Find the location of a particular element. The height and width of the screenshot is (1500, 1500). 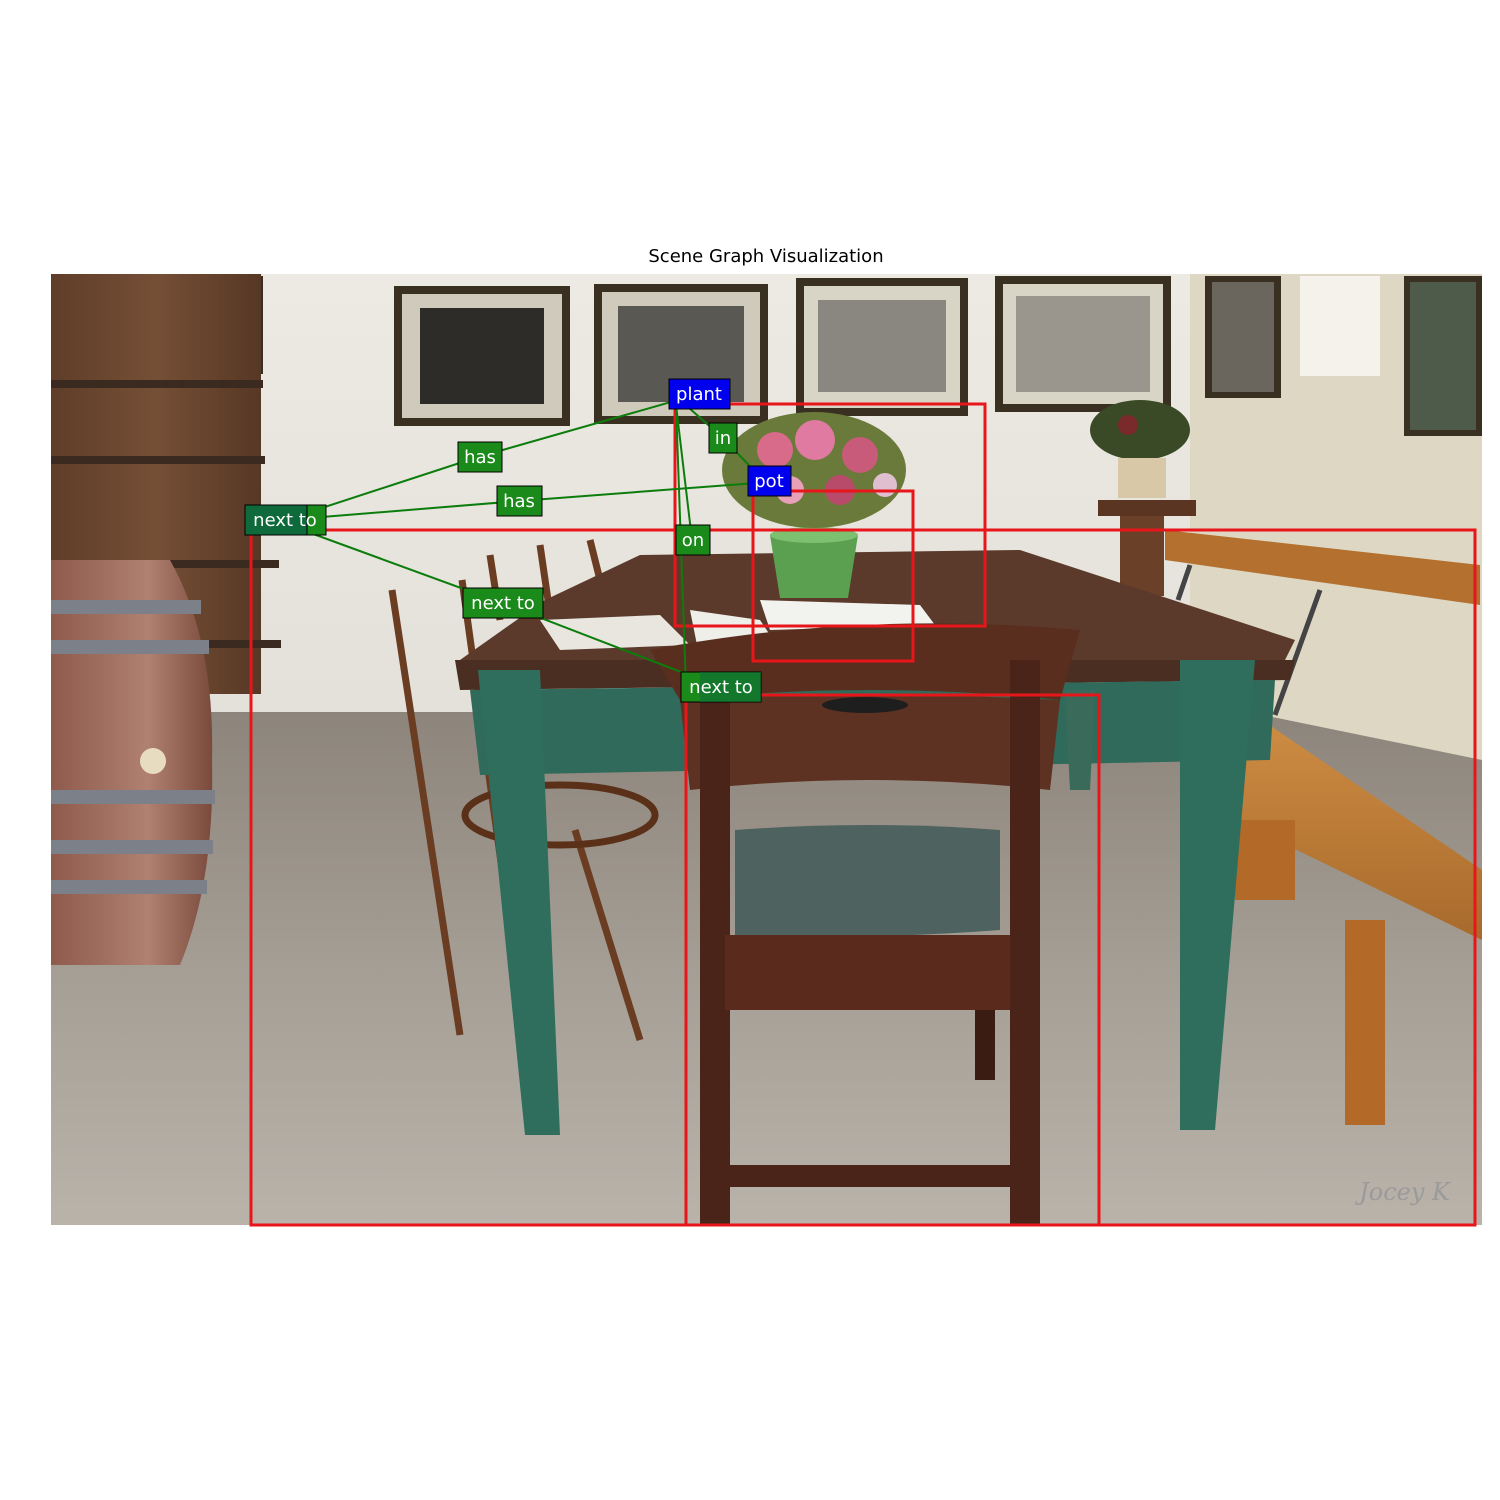

node-label: pot is located at coordinates (769, 481).